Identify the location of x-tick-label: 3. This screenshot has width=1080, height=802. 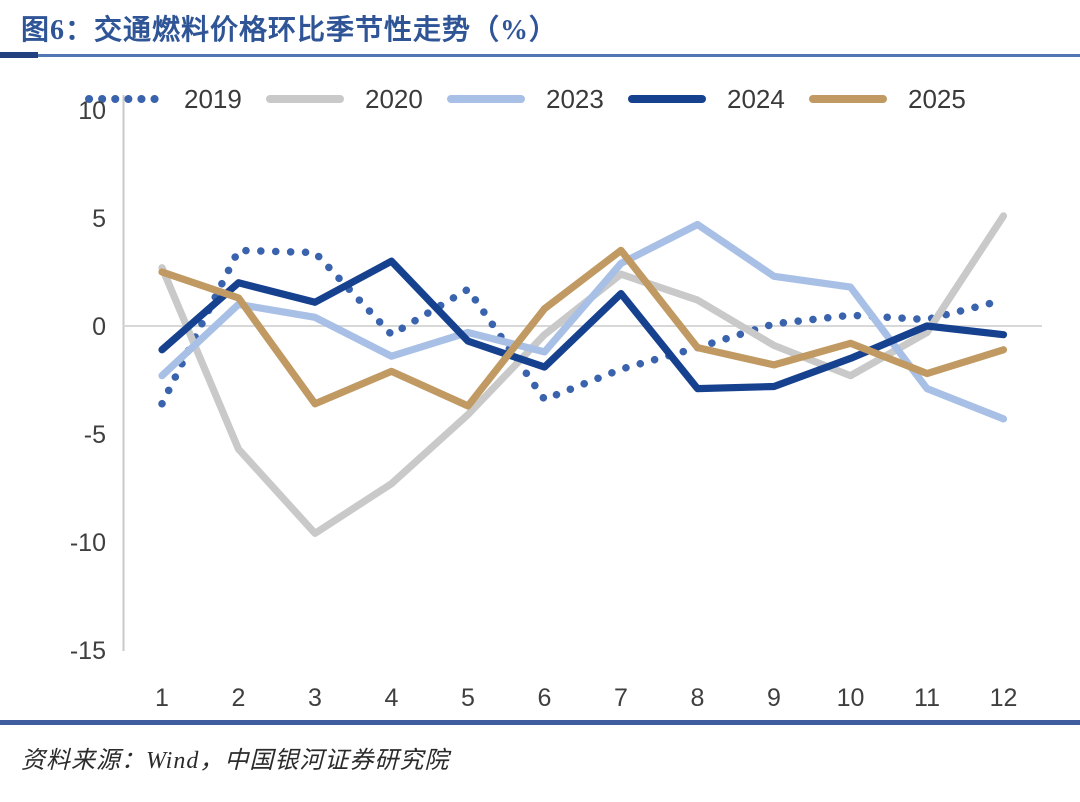
(315, 698).